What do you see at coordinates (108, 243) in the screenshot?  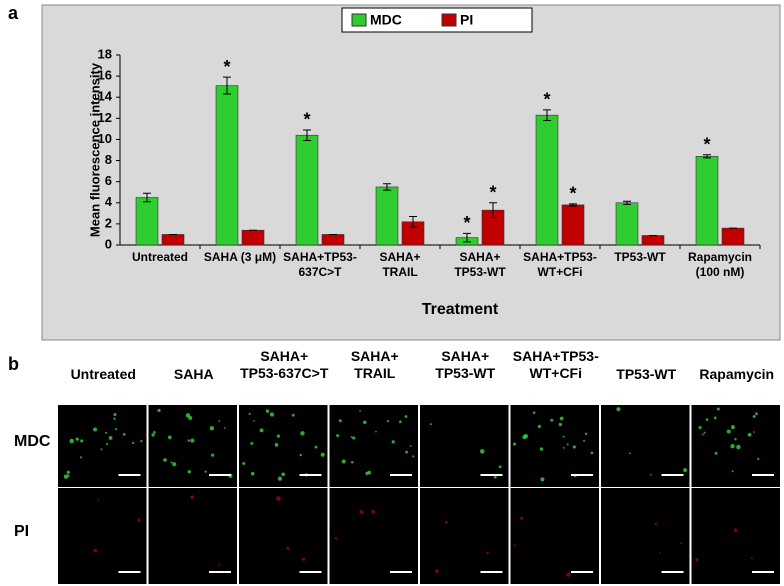 I see `y-tick-label: 0` at bounding box center [108, 243].